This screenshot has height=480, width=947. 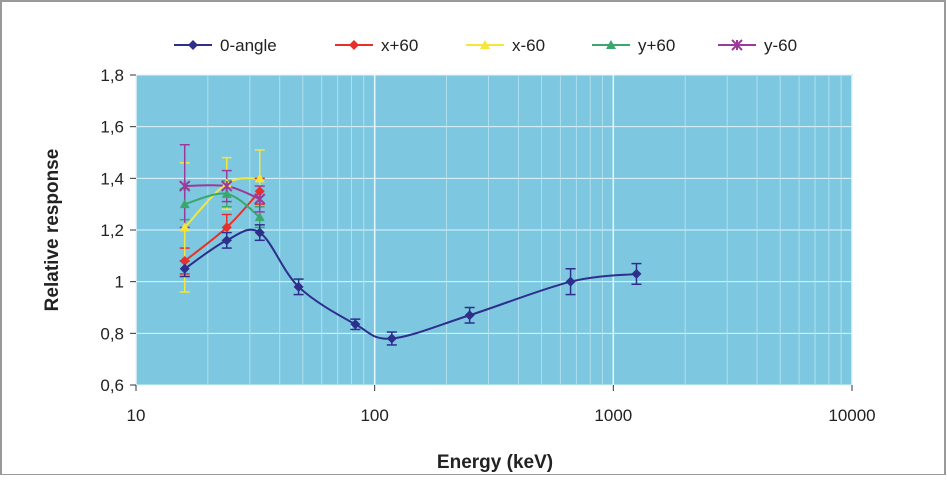 I want to click on legend-label: 0-angle, so click(x=248, y=45).